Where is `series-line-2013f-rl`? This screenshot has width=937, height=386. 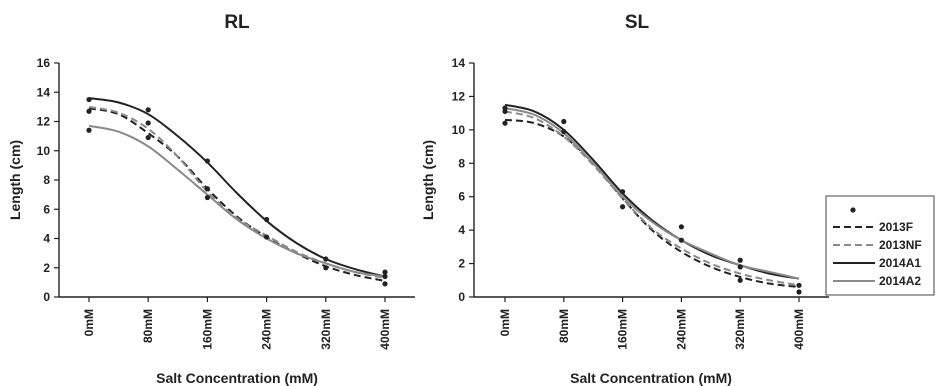
series-line-2013f-rl is located at coordinates (237, 194).